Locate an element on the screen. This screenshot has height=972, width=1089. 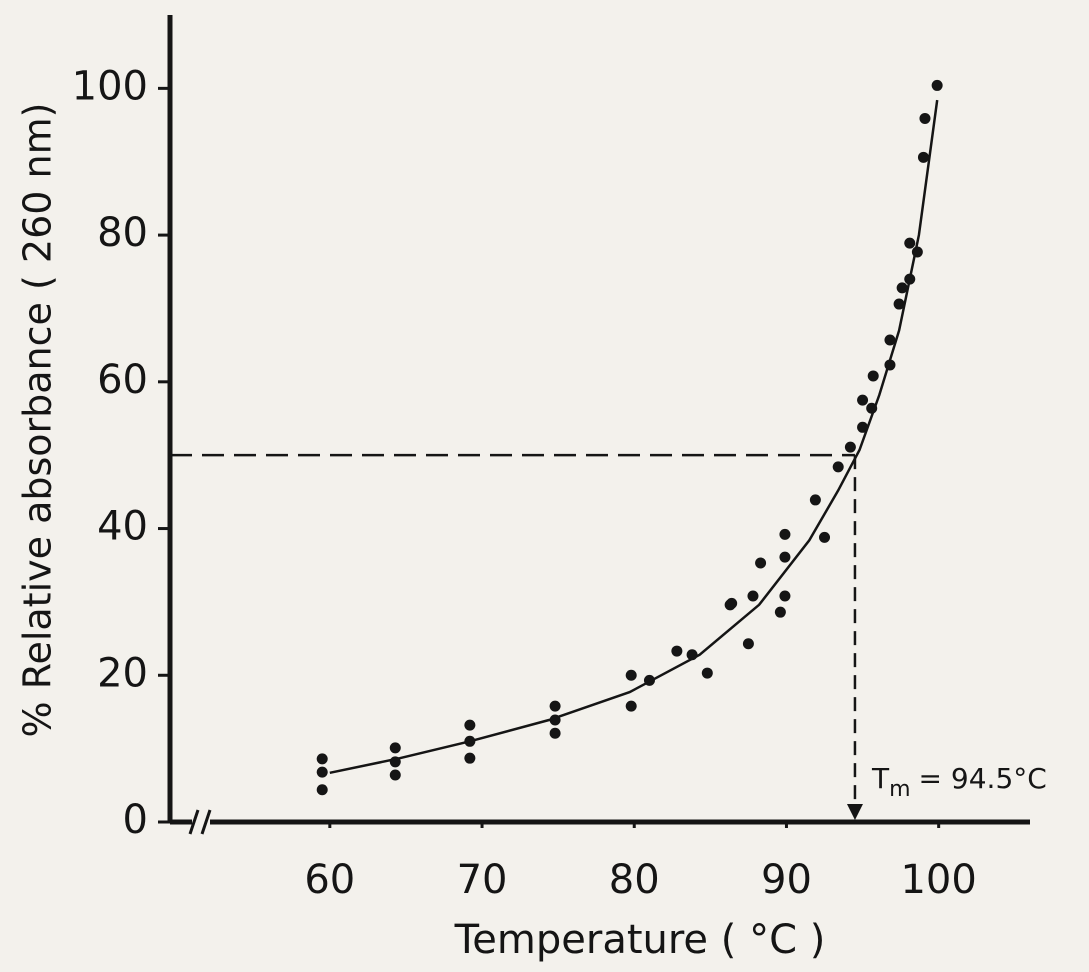
y-tick-label: 80 is located at coordinates (122, 233).